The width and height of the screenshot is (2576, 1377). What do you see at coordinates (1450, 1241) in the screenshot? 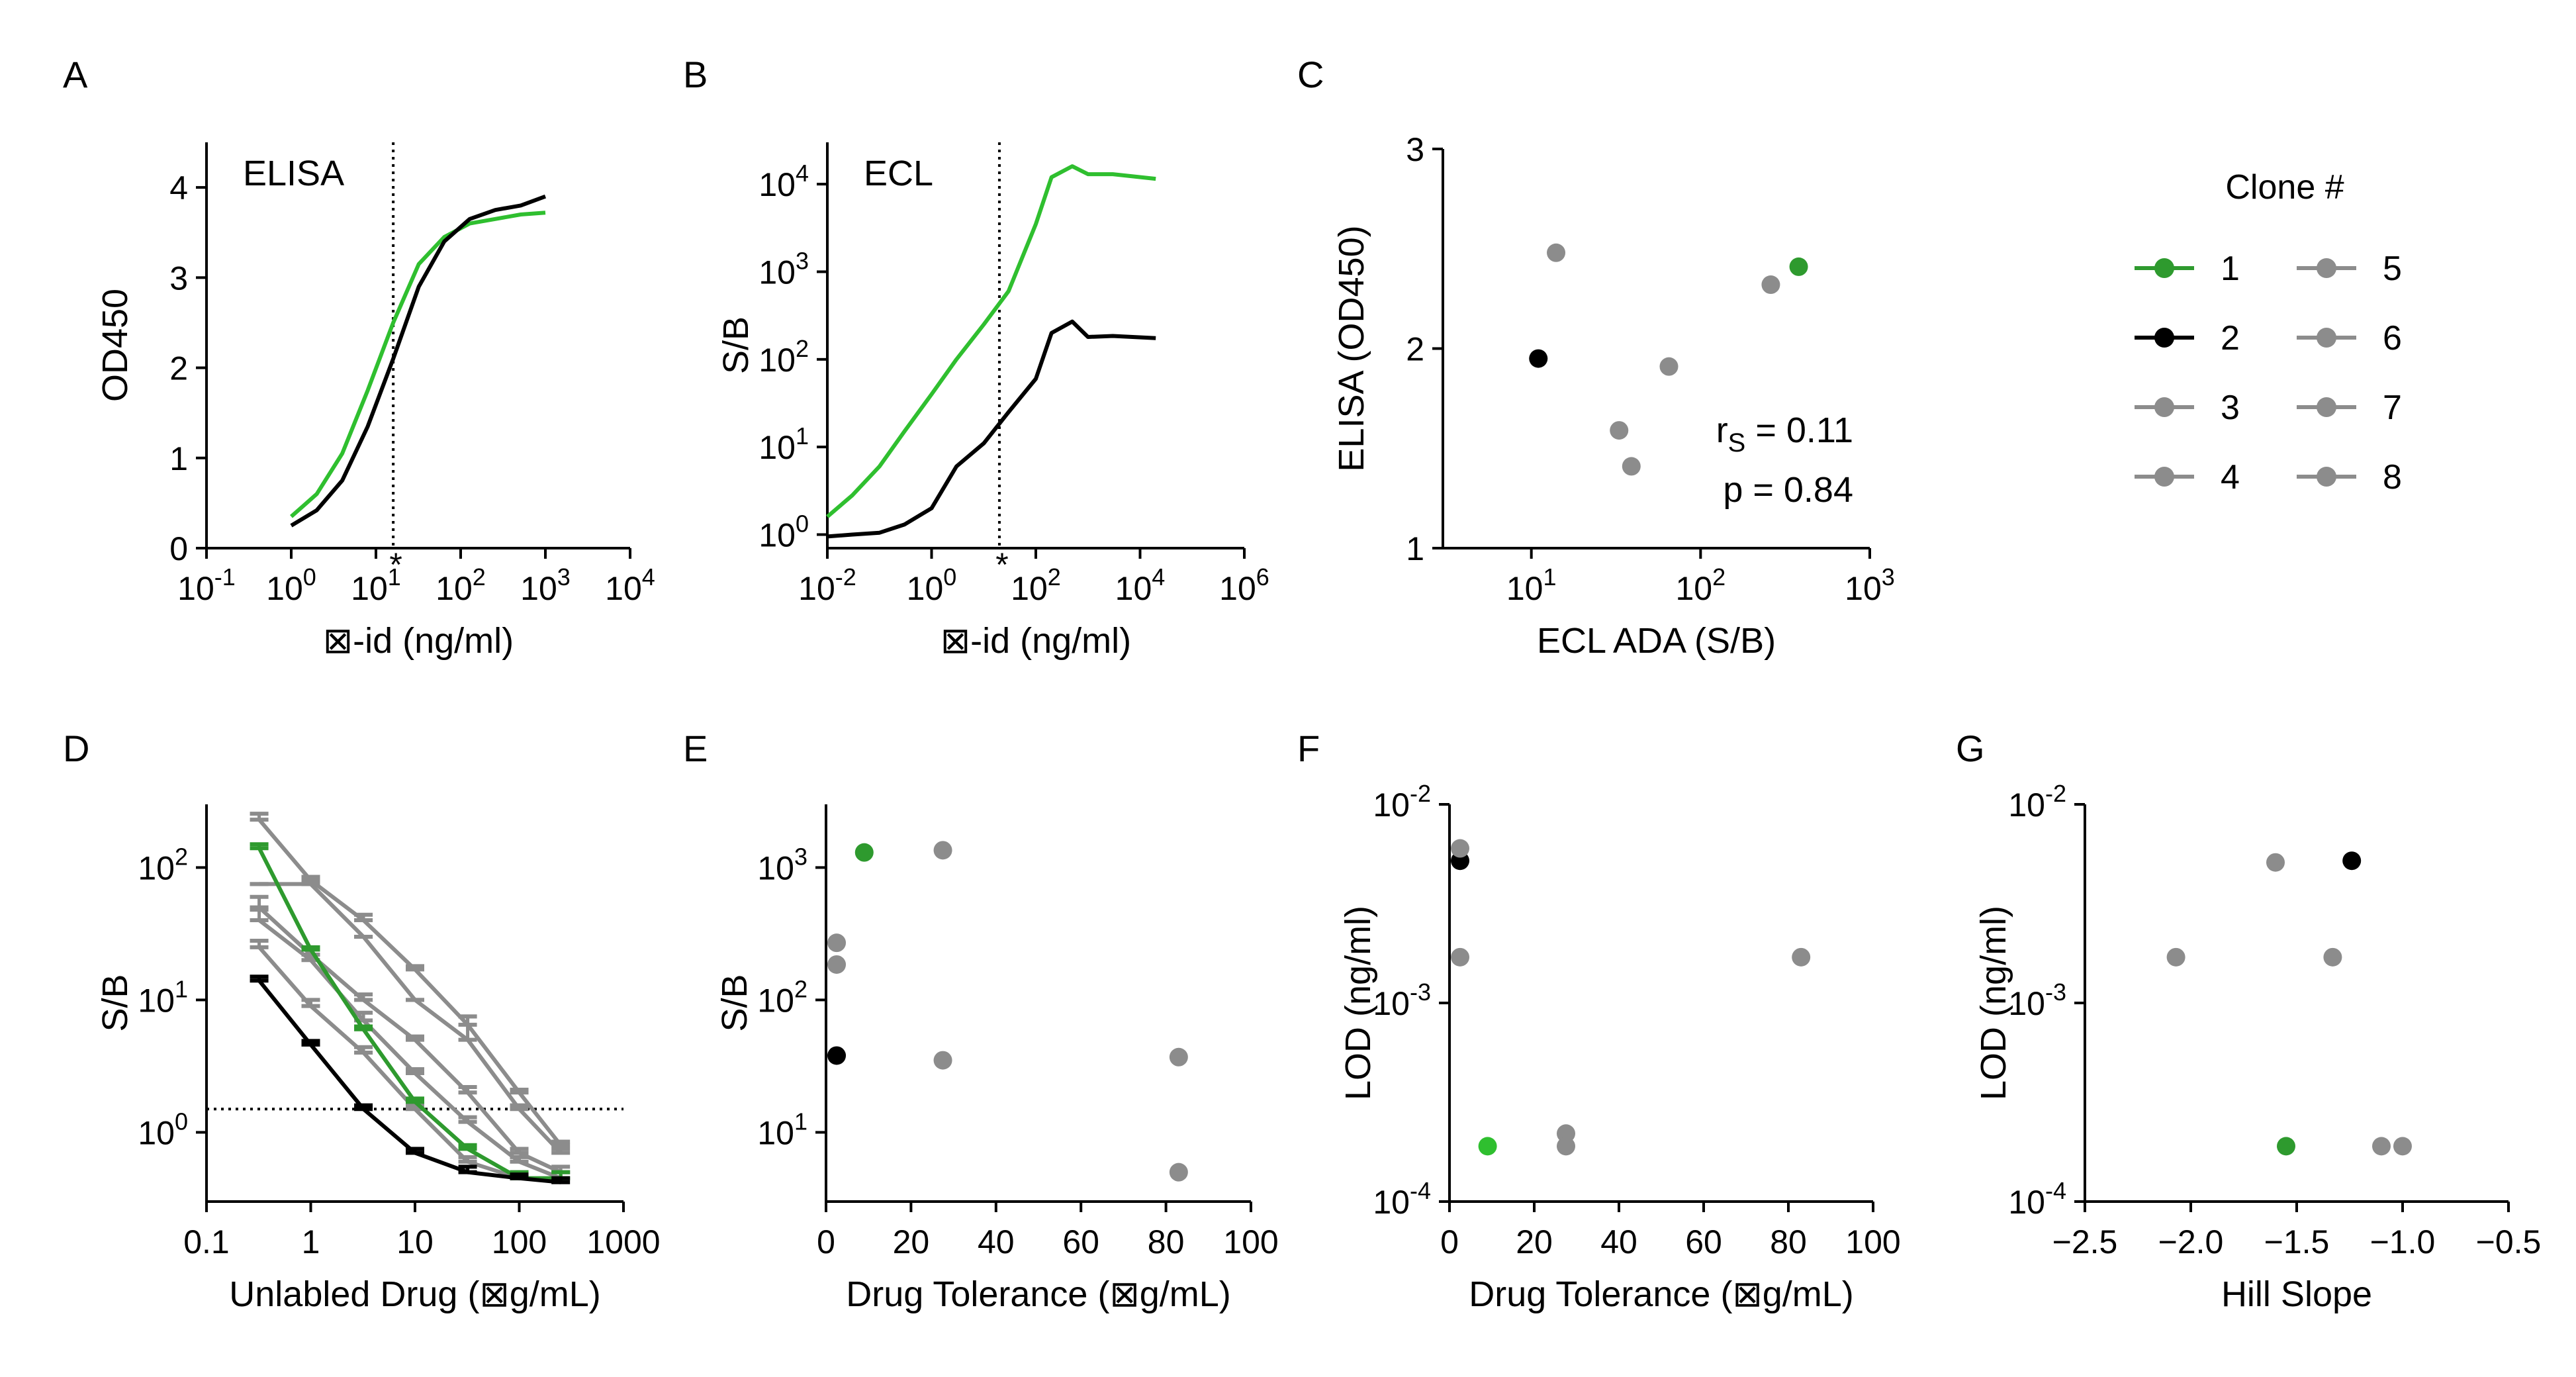
I see `x-tick-label: 0` at bounding box center [1450, 1241].